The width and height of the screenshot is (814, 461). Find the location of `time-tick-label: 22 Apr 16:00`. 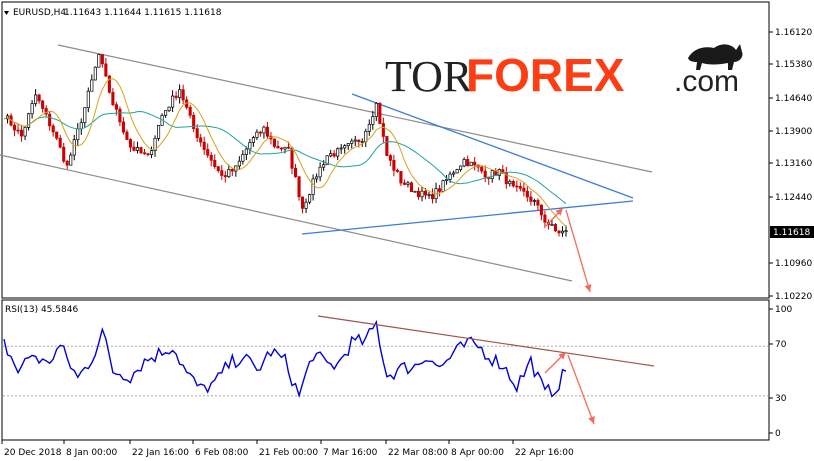

time-tick-label: 22 Apr 16:00 is located at coordinates (544, 453).